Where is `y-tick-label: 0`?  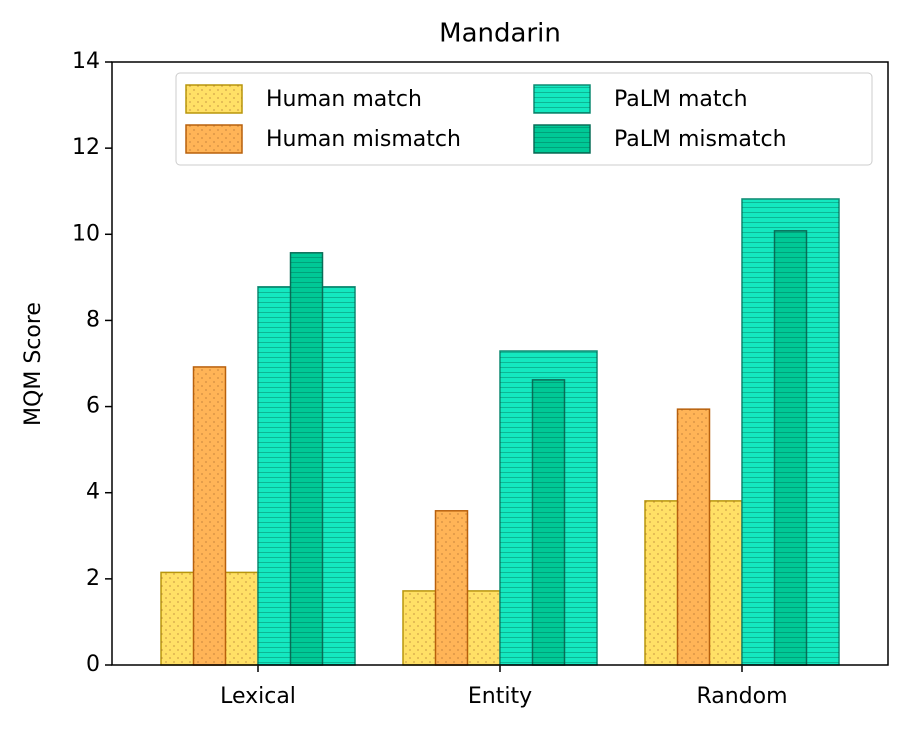
y-tick-label: 0 is located at coordinates (93, 664).